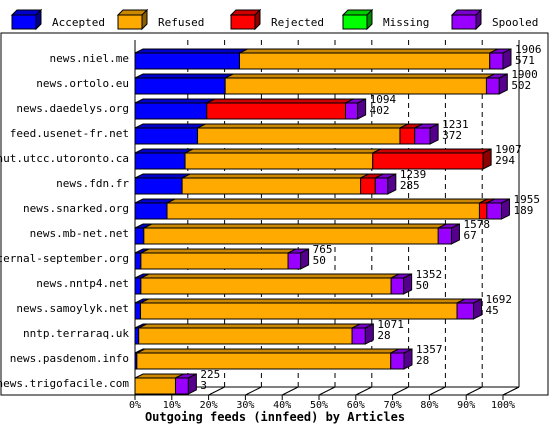 This screenshot has height=434, width=550. Describe the element at coordinates (135, 405) in the screenshot. I see `x-tick-label: 0%` at that location.